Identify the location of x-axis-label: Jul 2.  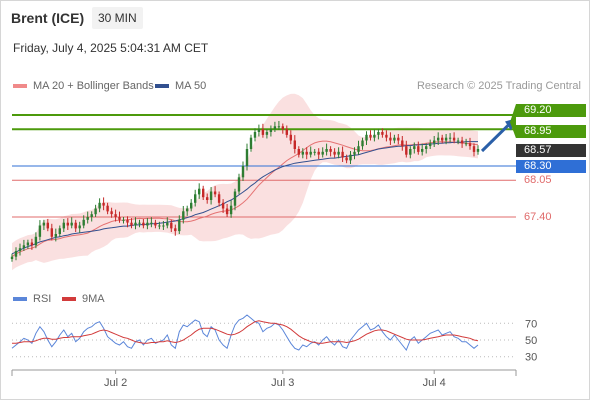
(115, 383).